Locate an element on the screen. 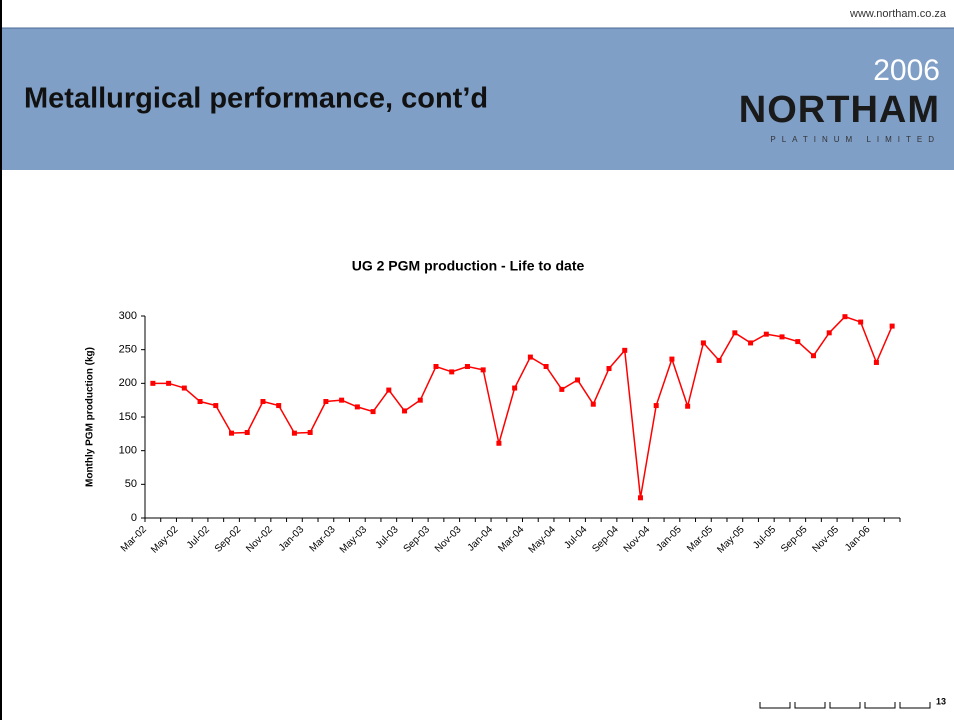 Image resolution: width=954 pixels, height=720 pixels. y-tick-label: 0 is located at coordinates (134, 518).